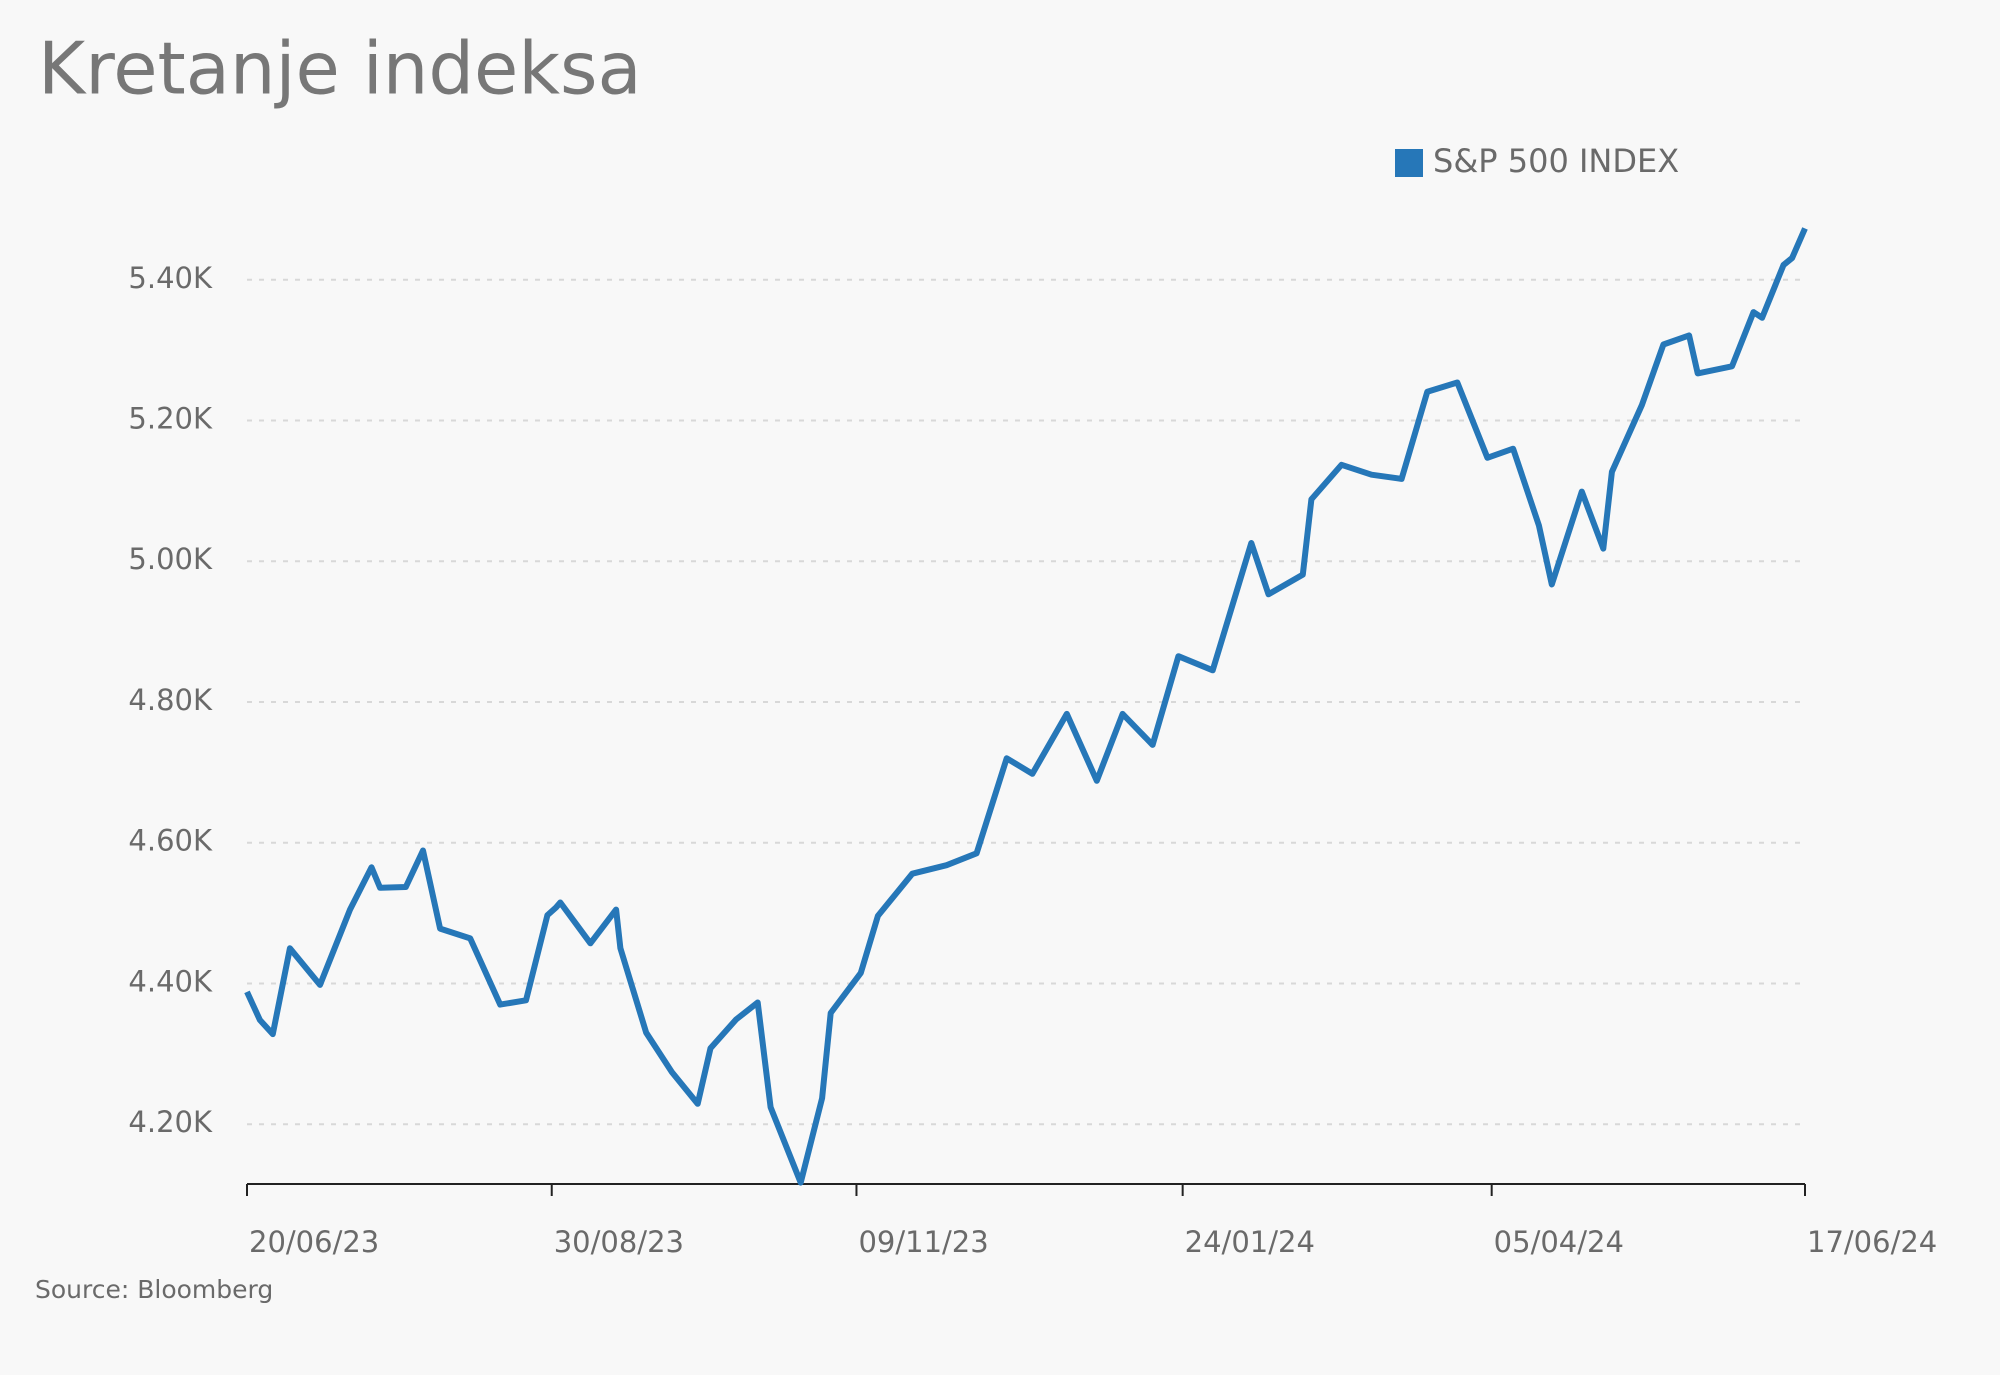 Image resolution: width=2000 pixels, height=1375 pixels. I want to click on legend-label: S&P 500 INDEX, so click(1556, 161).